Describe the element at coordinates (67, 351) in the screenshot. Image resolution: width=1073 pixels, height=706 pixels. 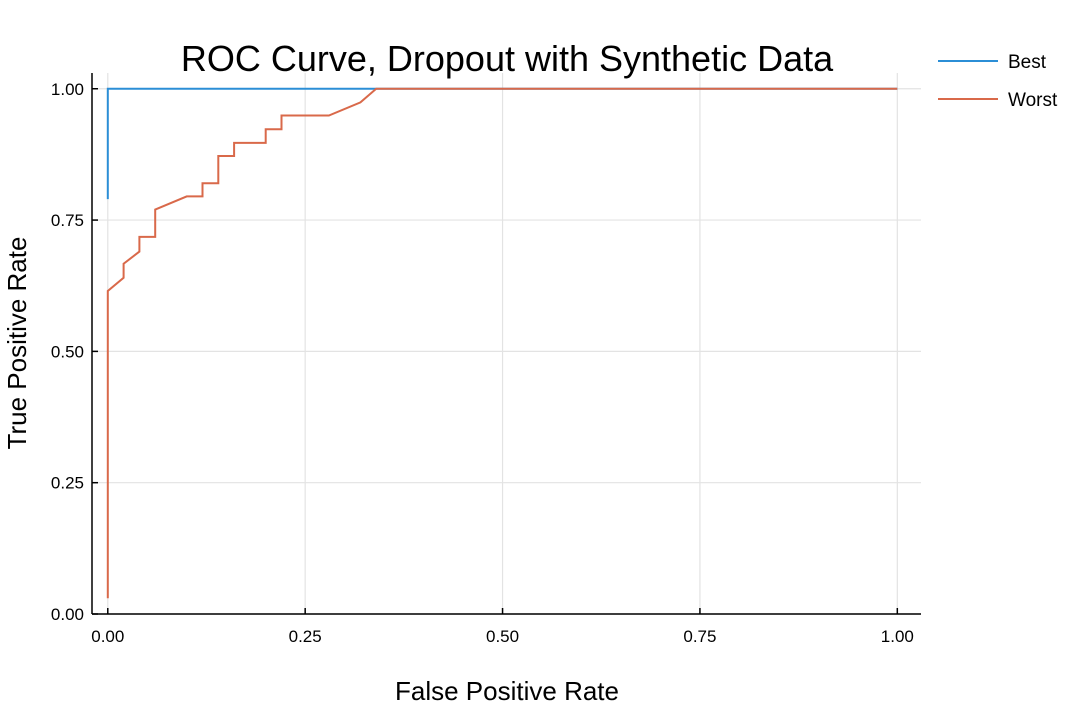
I see `y-tick-label: 0.50` at that location.